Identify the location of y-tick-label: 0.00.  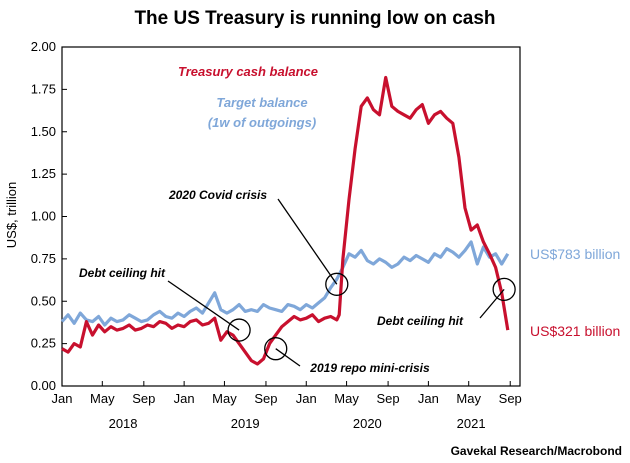
(43, 385).